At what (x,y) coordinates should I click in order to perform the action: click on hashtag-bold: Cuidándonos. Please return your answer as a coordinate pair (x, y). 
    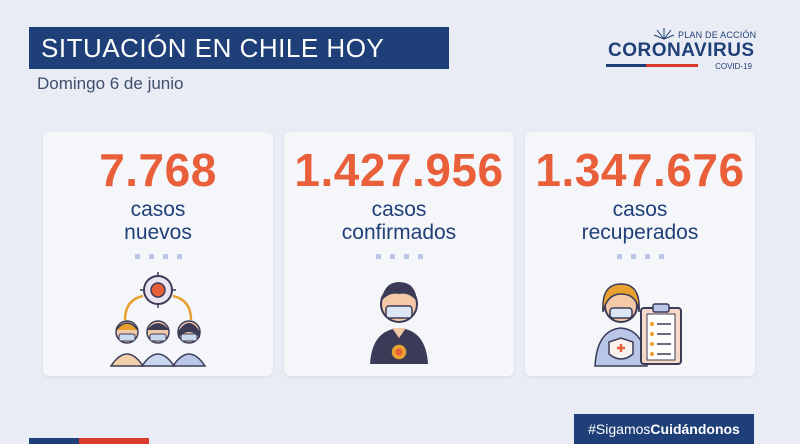
    Looking at the image, I should click on (695, 429).